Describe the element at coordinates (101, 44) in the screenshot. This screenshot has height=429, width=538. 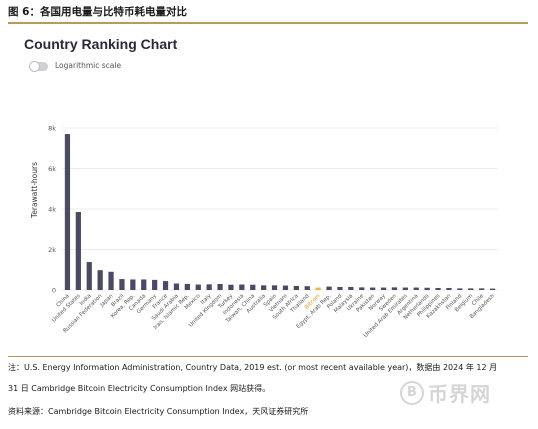
I see `chart-title: Country Ranking Chart` at that location.